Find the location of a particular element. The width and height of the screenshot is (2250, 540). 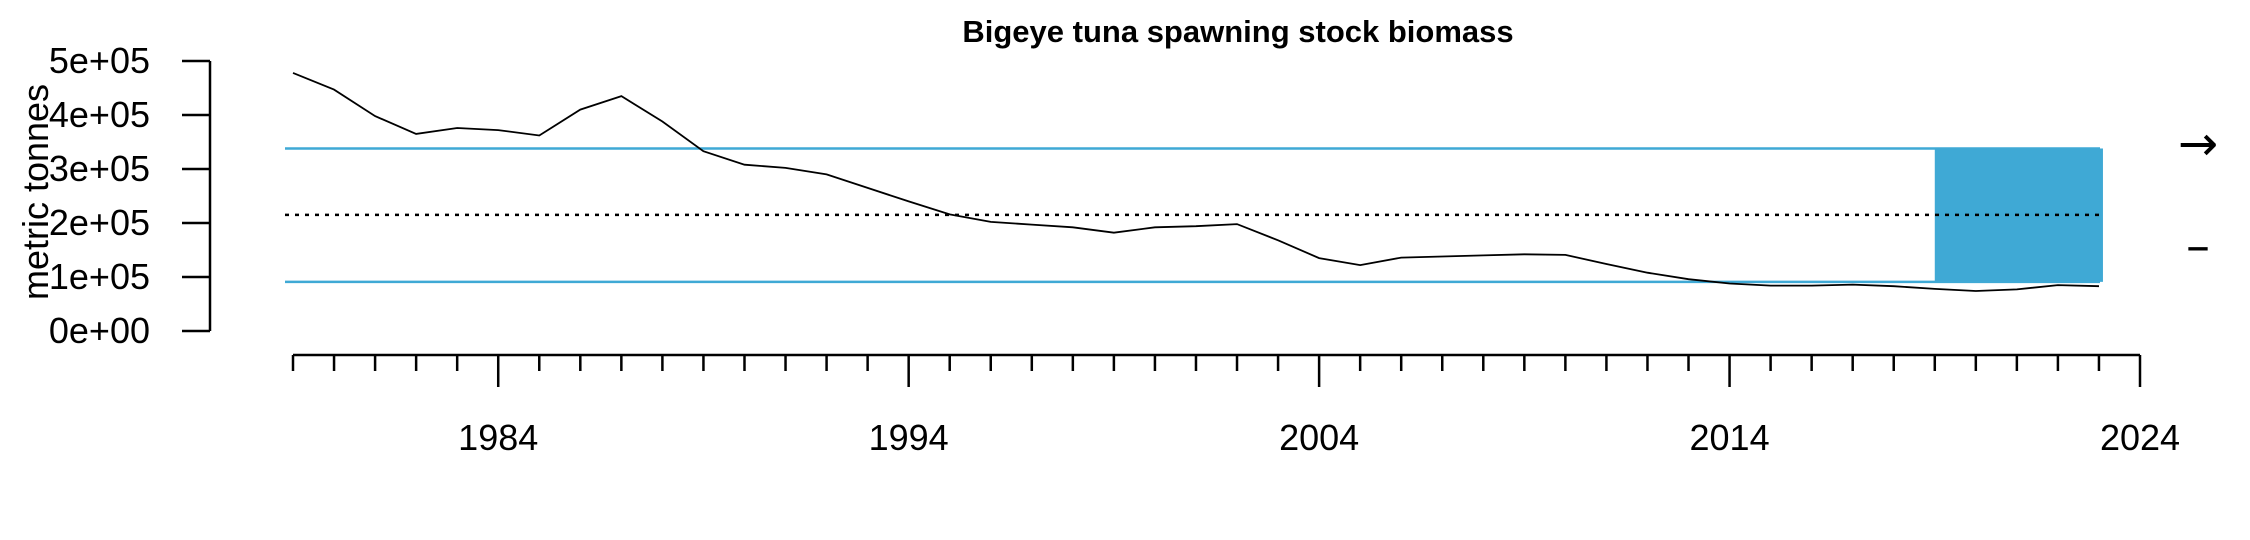

chart-title: Bigeye tuna spawning stock biomass is located at coordinates (1237, 31).